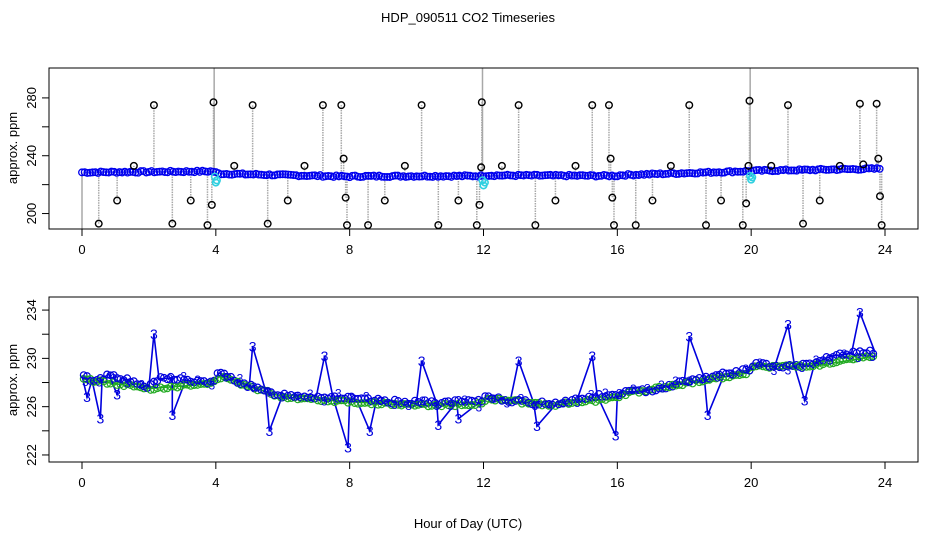  Describe the element at coordinates (483, 482) in the screenshot. I see `bottom-x-tick-label: 12` at that location.